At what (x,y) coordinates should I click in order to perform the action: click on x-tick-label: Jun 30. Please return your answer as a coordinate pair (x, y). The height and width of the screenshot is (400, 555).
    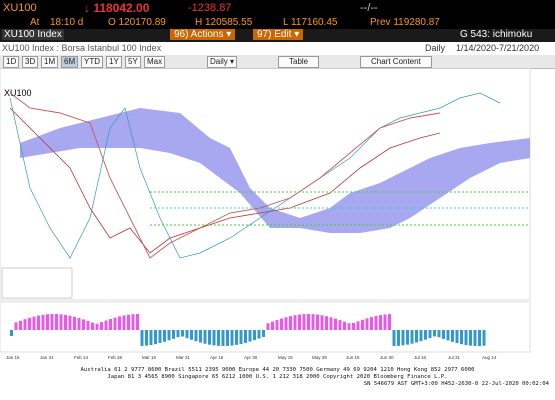
    Looking at the image, I should click on (387, 357).